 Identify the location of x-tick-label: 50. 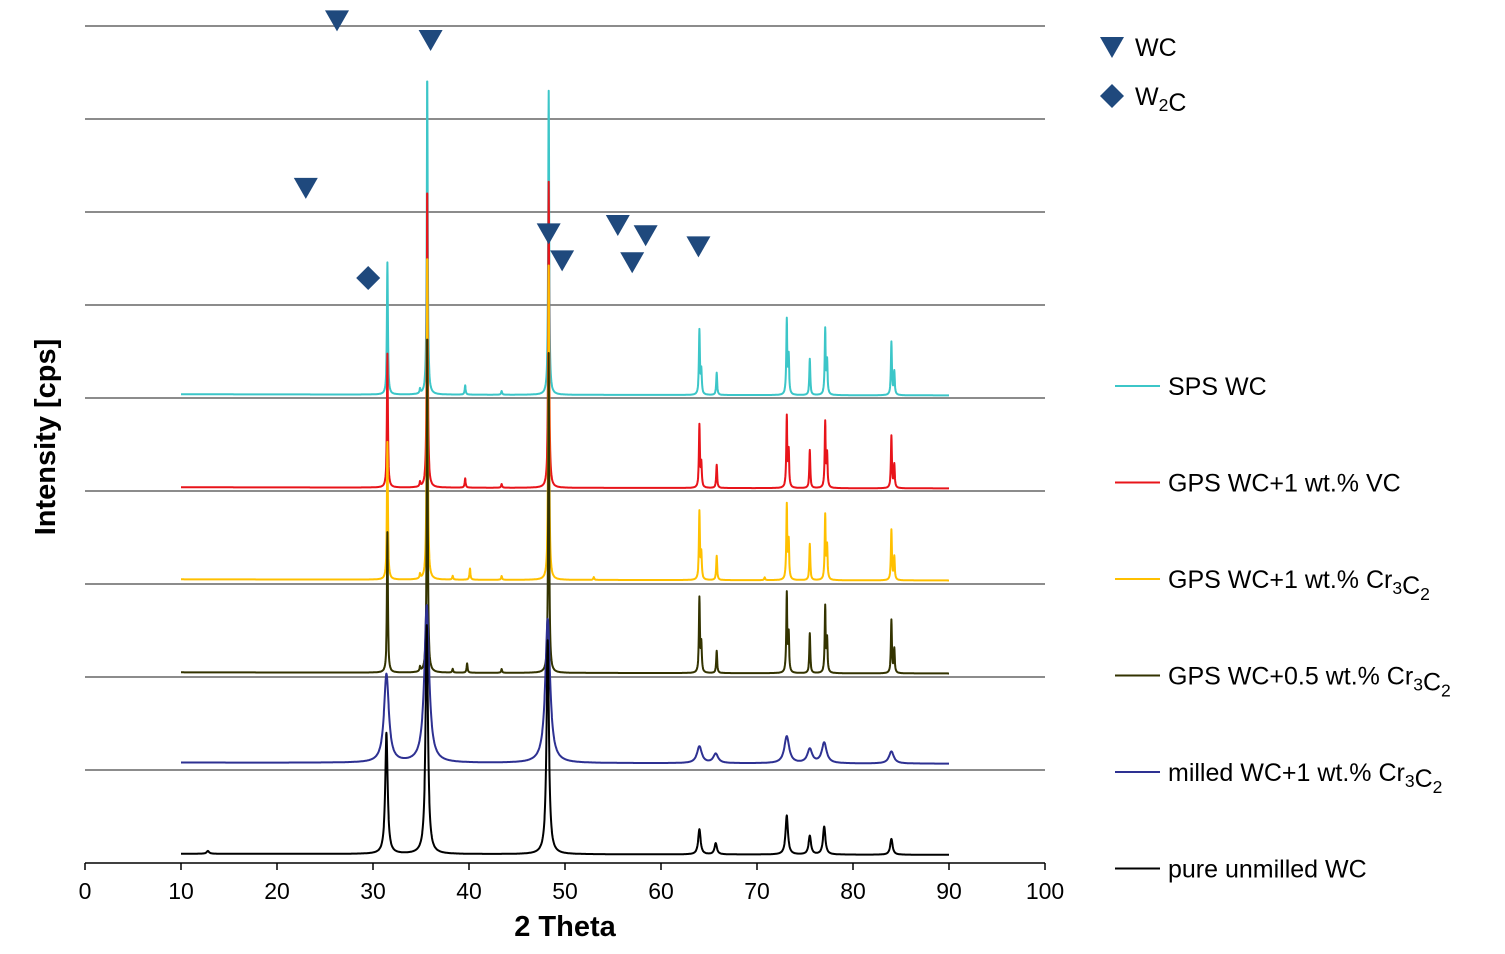
(565, 891).